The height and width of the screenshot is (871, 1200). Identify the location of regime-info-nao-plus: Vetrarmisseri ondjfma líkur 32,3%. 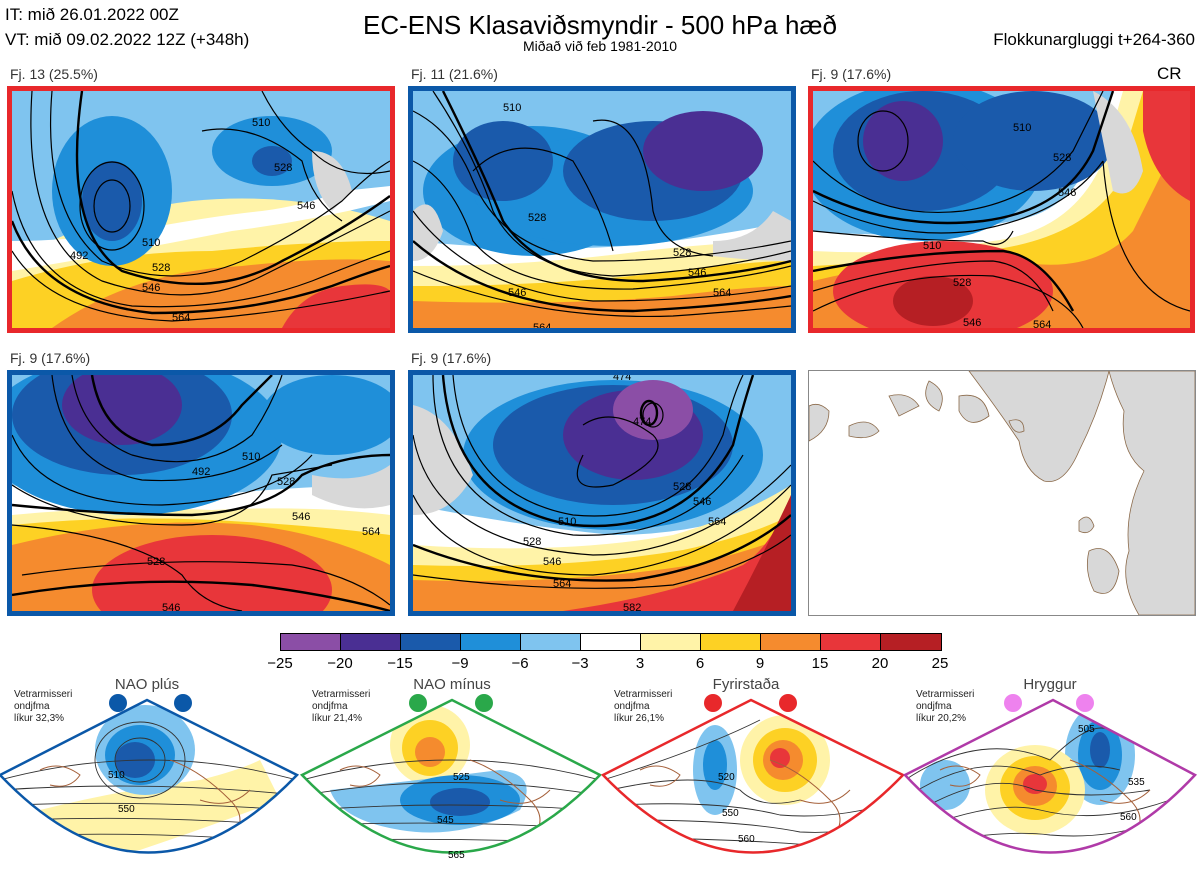
(43, 706).